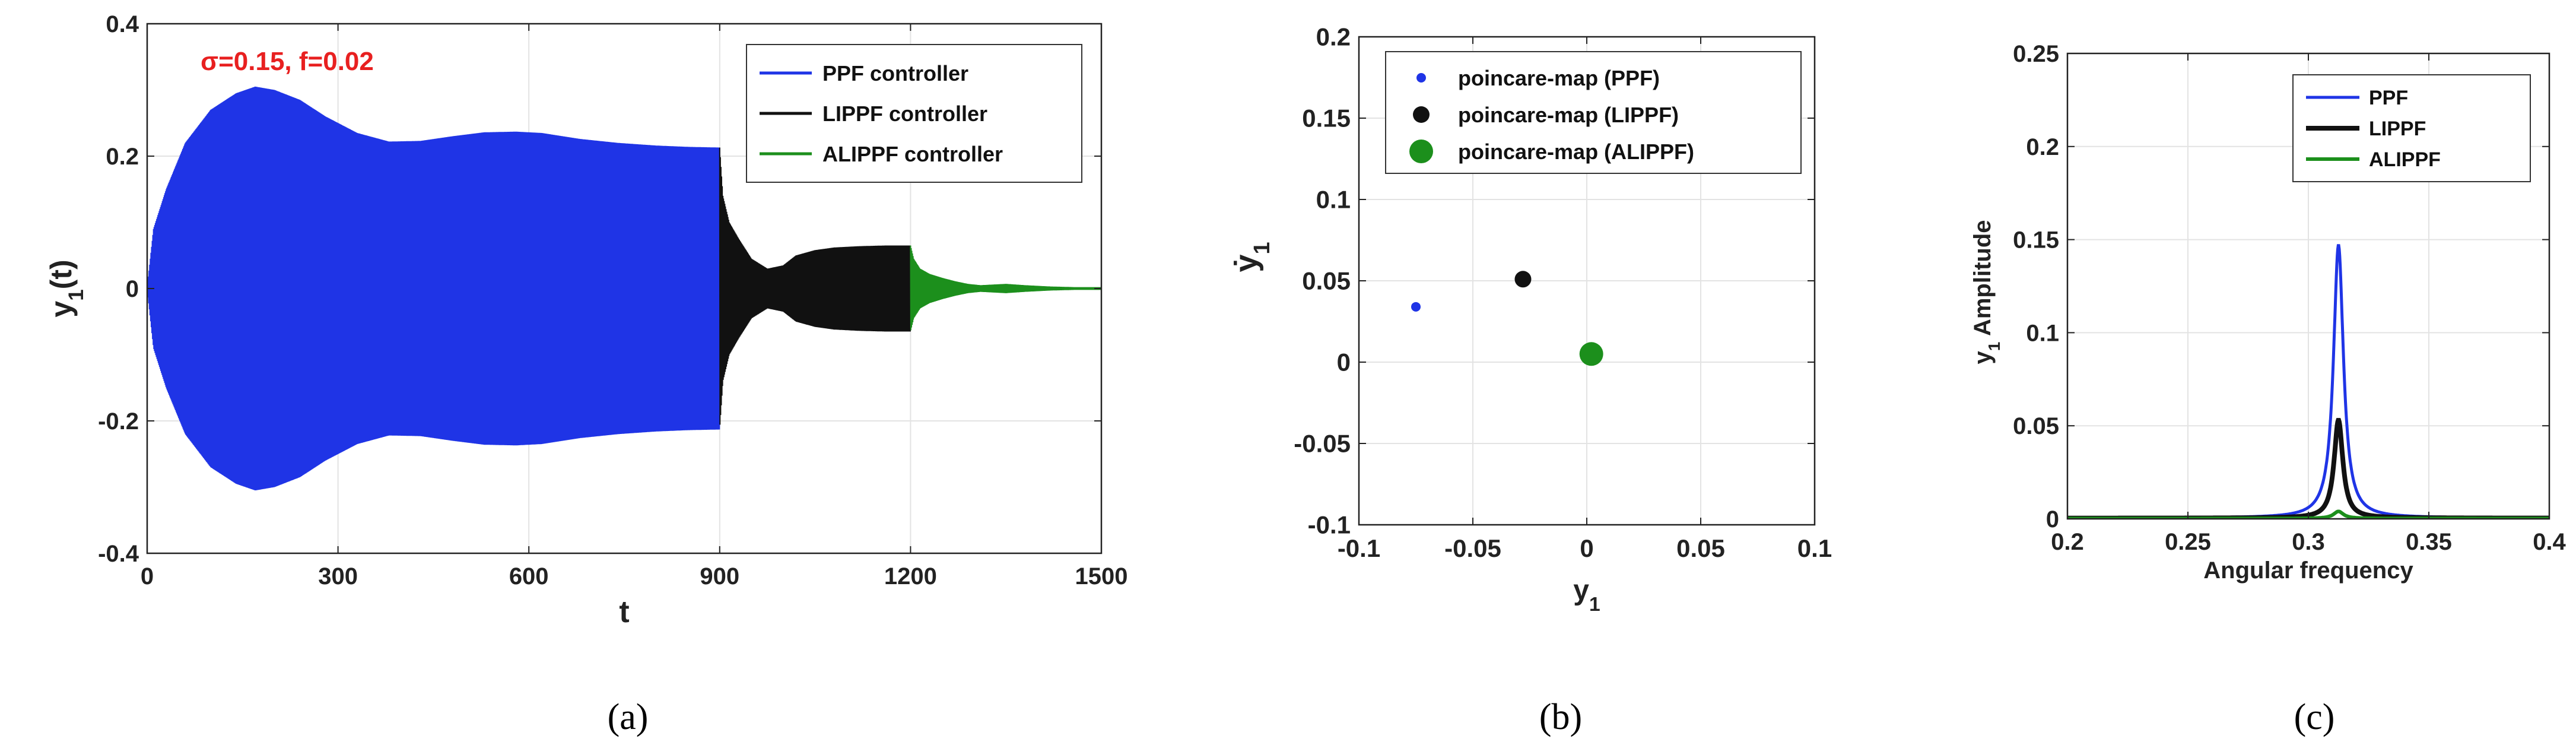  What do you see at coordinates (2308, 570) in the screenshot?
I see `x-axis-label: Angular frequency` at bounding box center [2308, 570].